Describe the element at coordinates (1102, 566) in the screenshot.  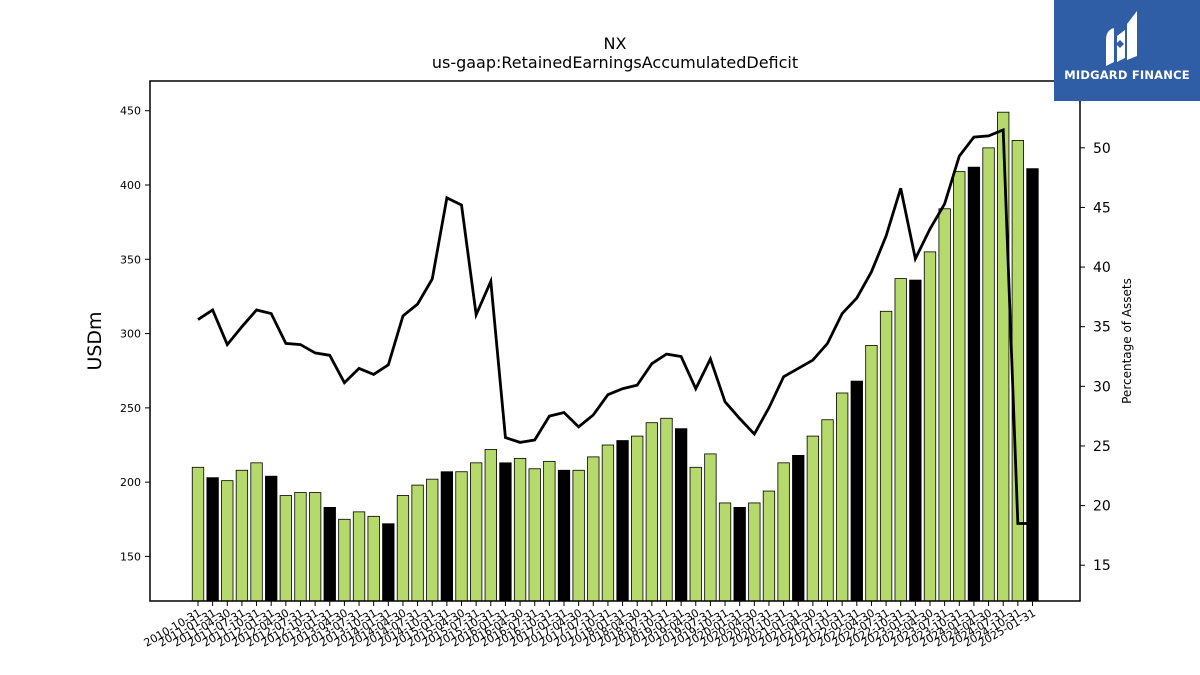
I see `y2-tick-label: 15` at that location.